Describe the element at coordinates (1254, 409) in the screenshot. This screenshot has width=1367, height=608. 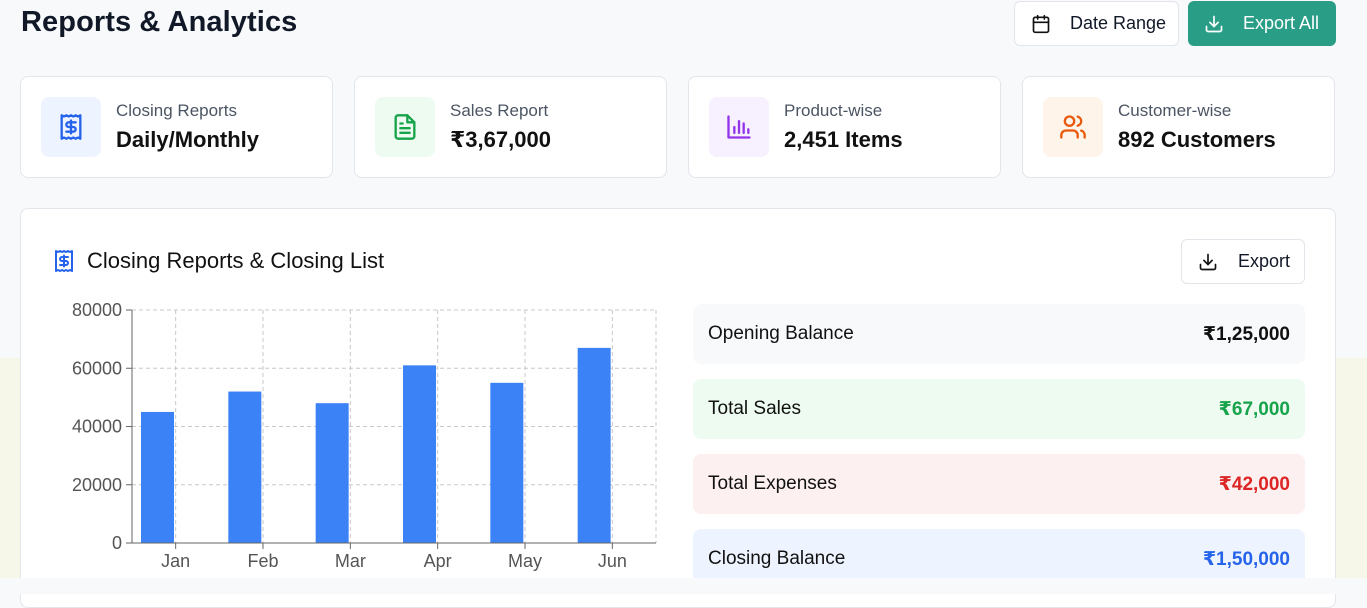
I see `balance-value: ₹67,000` at that location.